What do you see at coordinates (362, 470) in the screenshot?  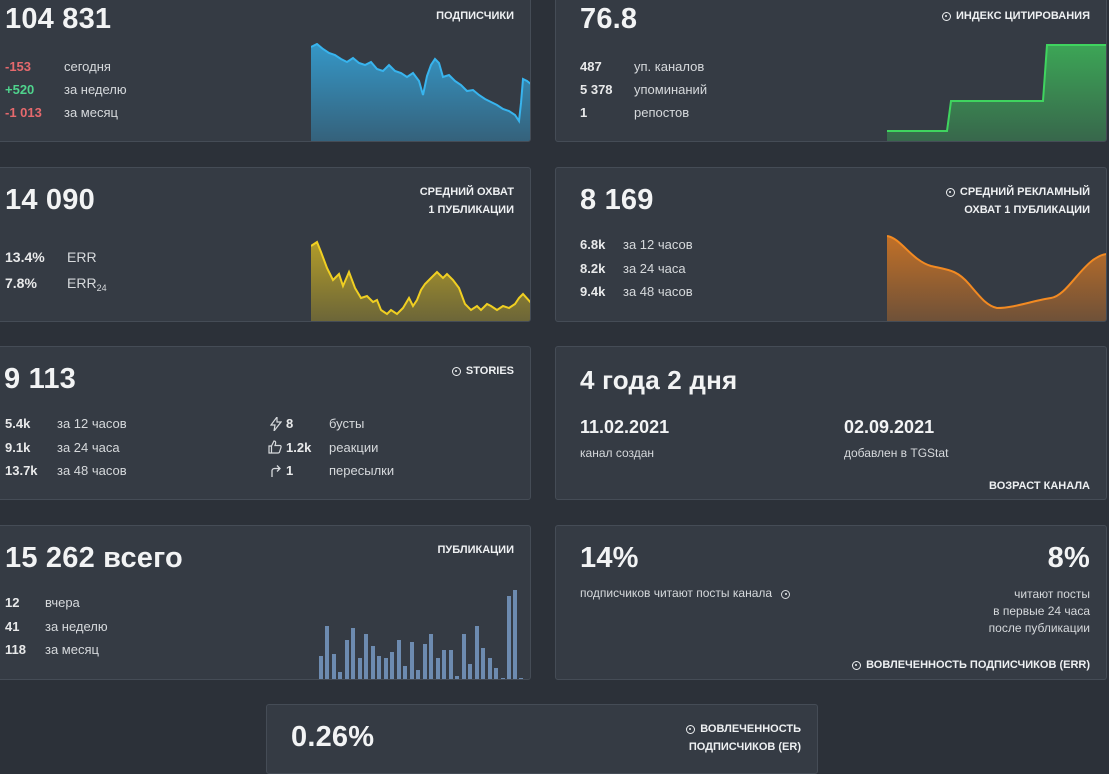 I see `stories-forwards-label: пересылки` at bounding box center [362, 470].